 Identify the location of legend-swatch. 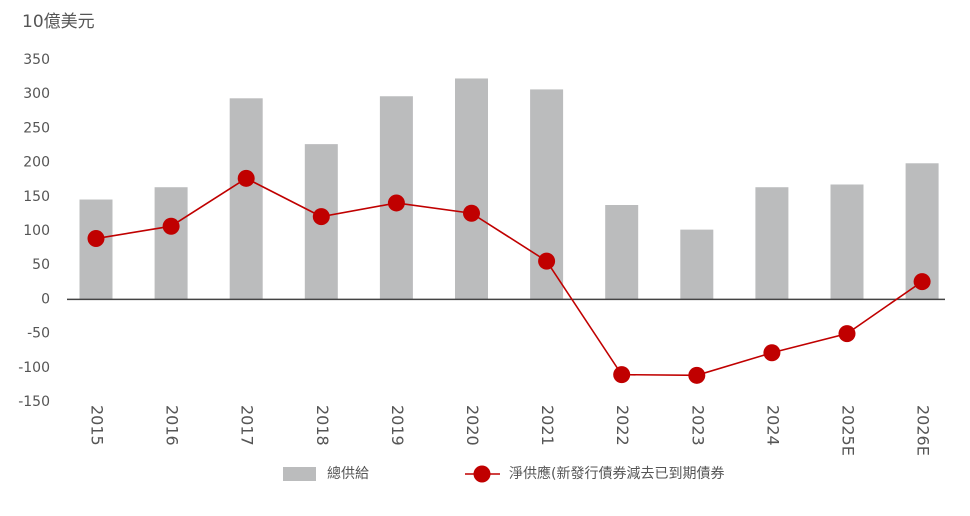
(299, 474).